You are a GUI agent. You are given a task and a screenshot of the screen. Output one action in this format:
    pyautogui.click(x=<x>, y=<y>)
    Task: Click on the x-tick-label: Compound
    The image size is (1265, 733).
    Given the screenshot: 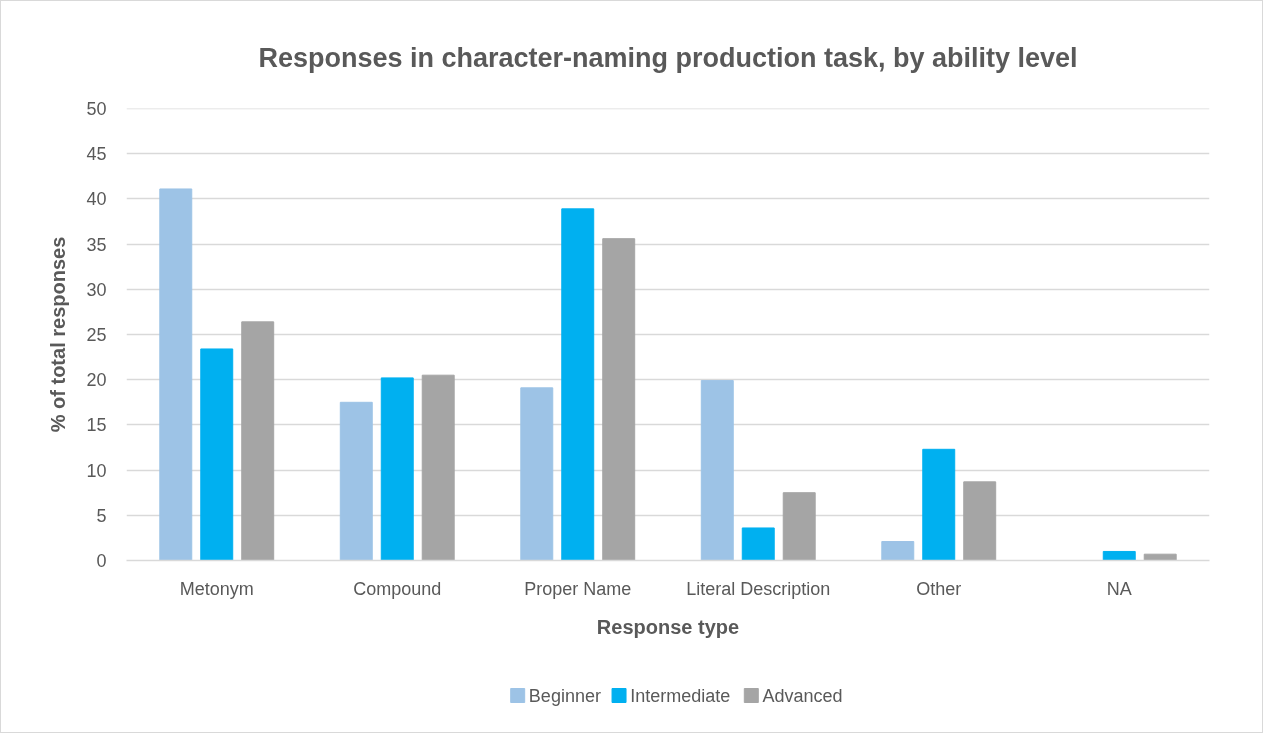 What is the action you would take?
    pyautogui.click(x=397, y=588)
    